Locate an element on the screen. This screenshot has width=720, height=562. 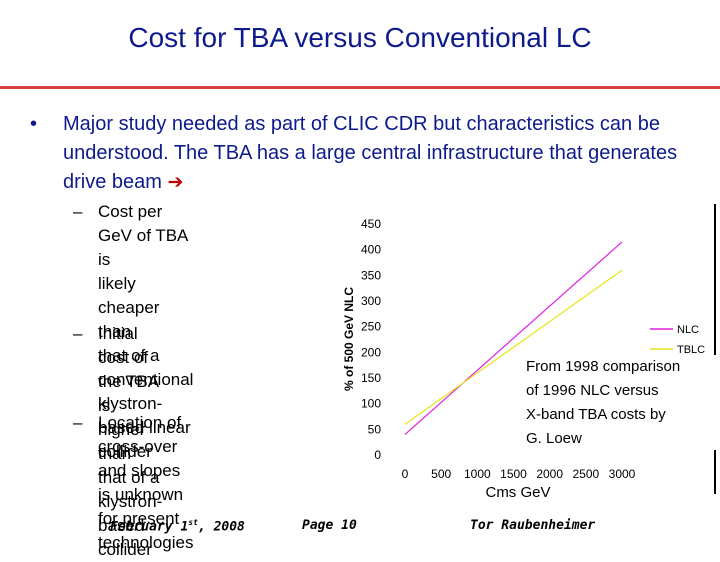
x-tick-label: 2500 is located at coordinates (585, 474).